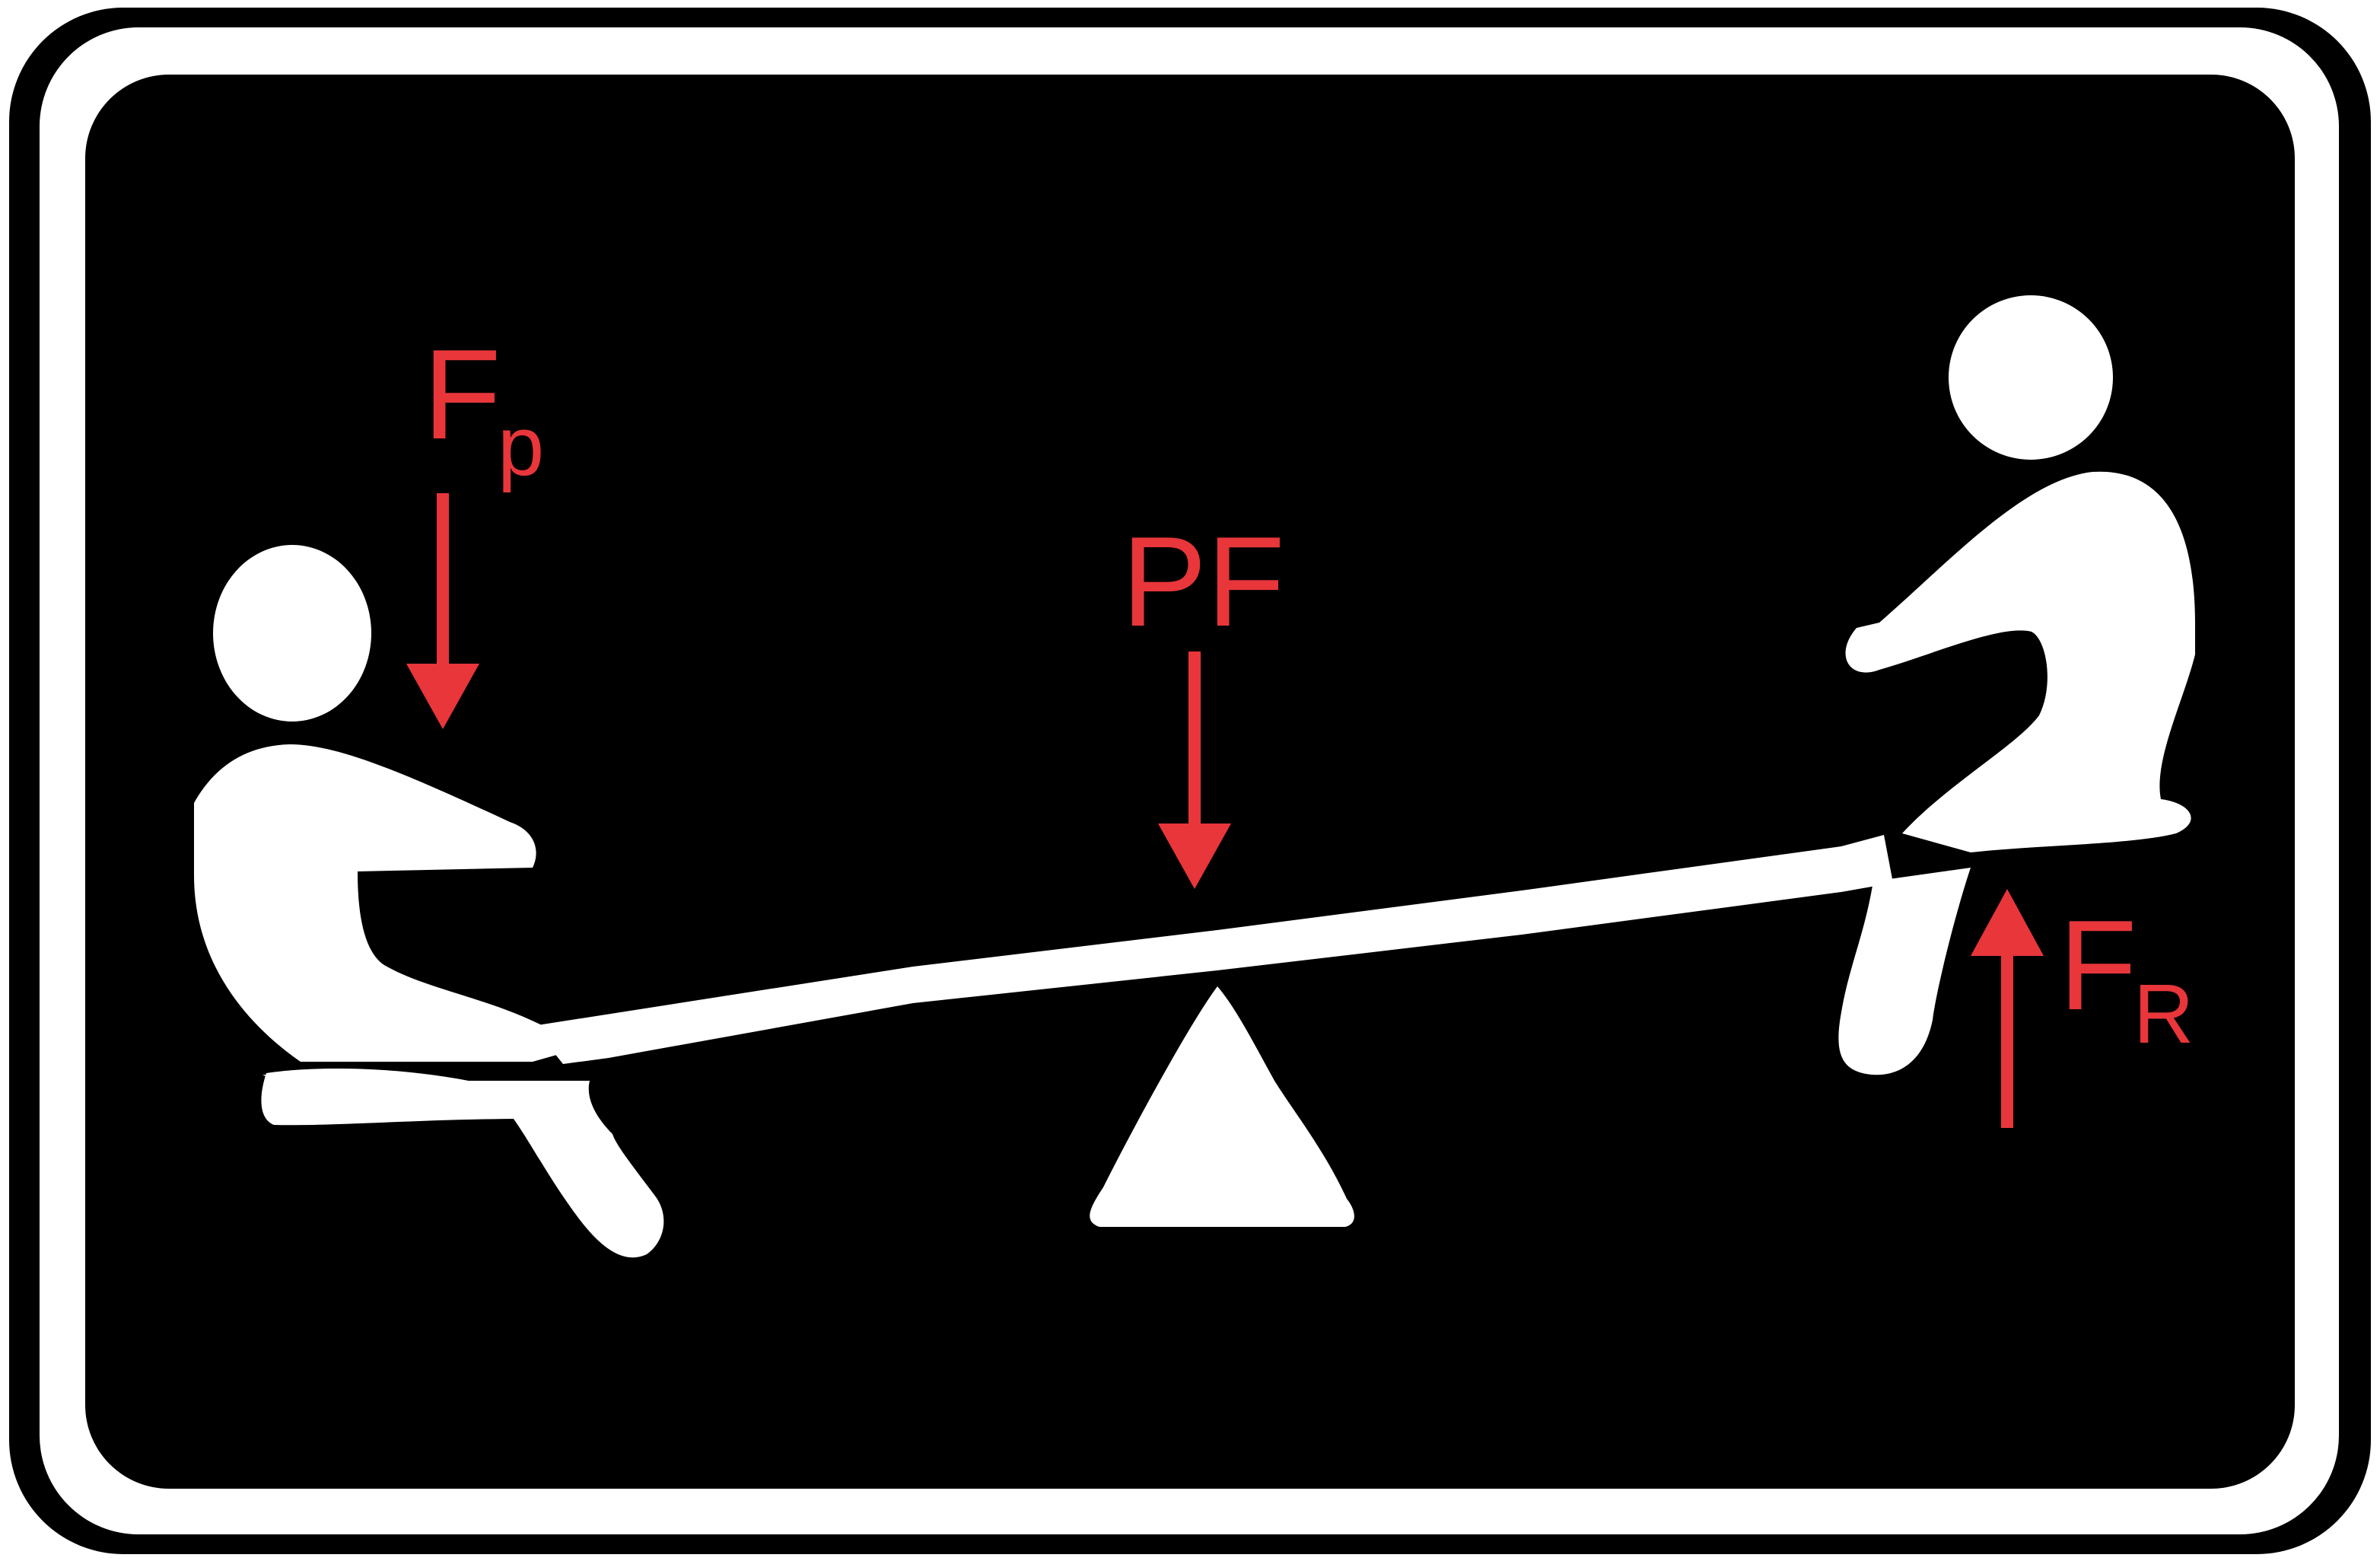  I want to click on effort-label-sub: p, so click(521, 446).